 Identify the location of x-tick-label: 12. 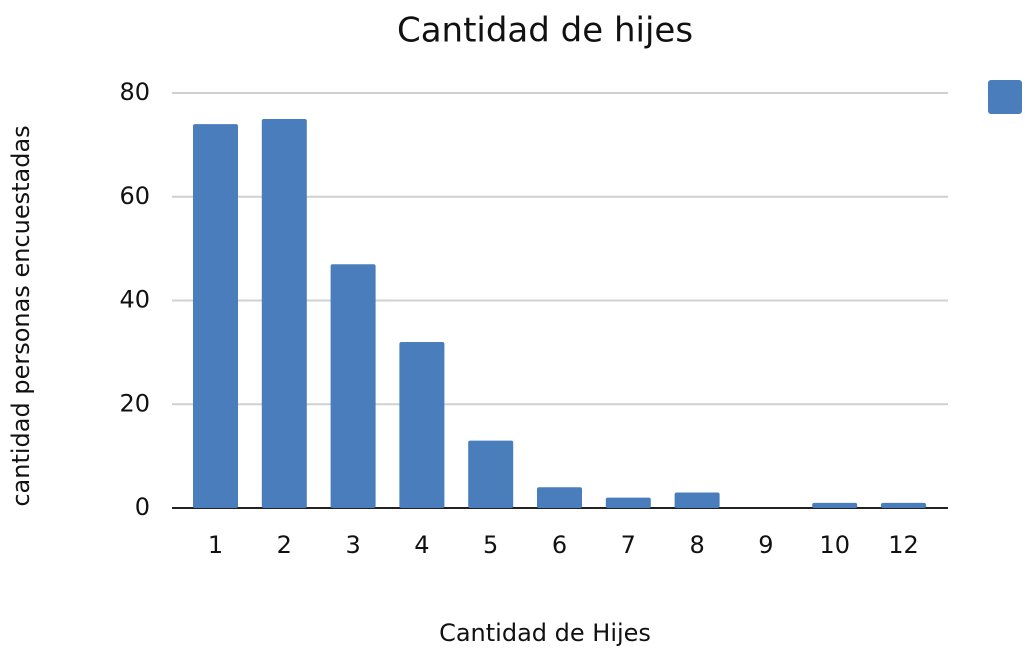
(903, 545).